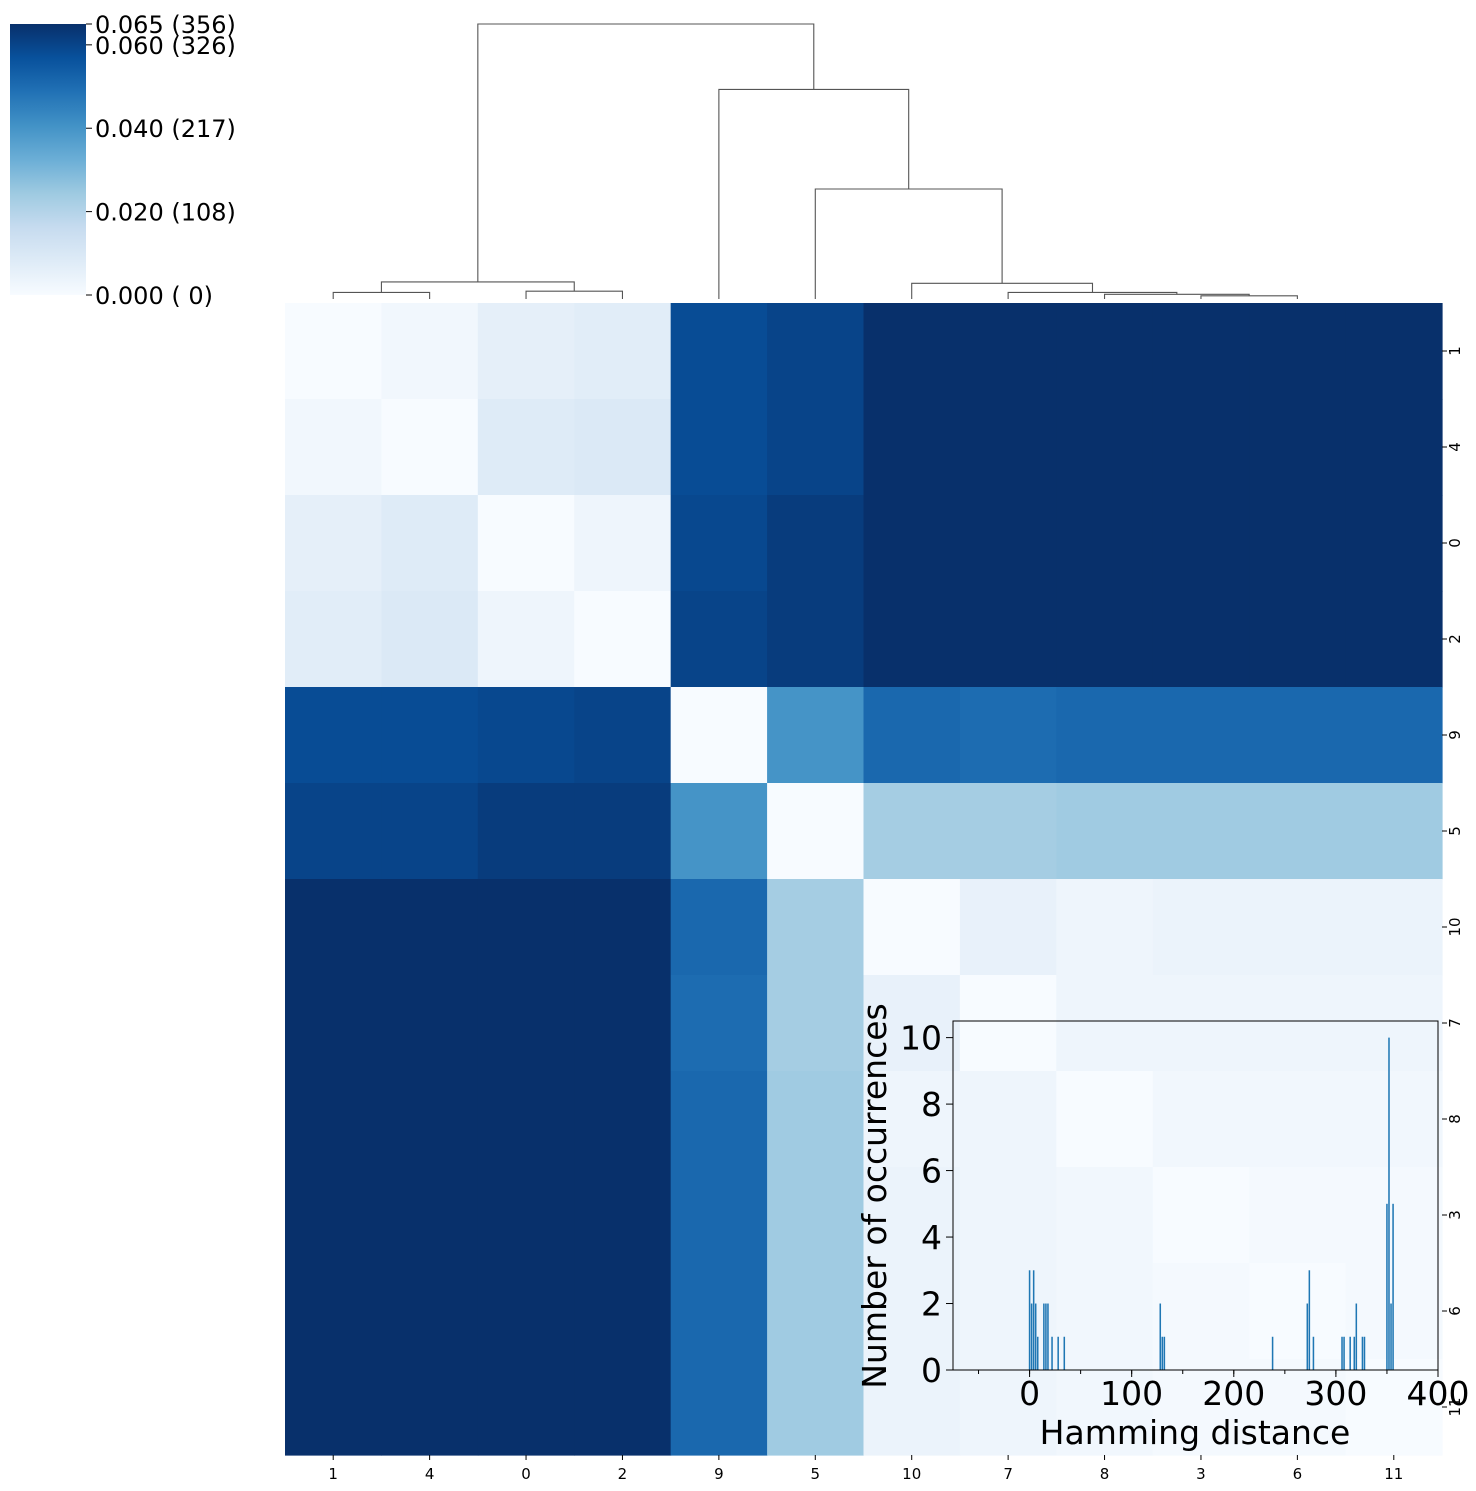  Describe the element at coordinates (1455, 351) in the screenshot. I see `y-tick-label: 1` at that location.